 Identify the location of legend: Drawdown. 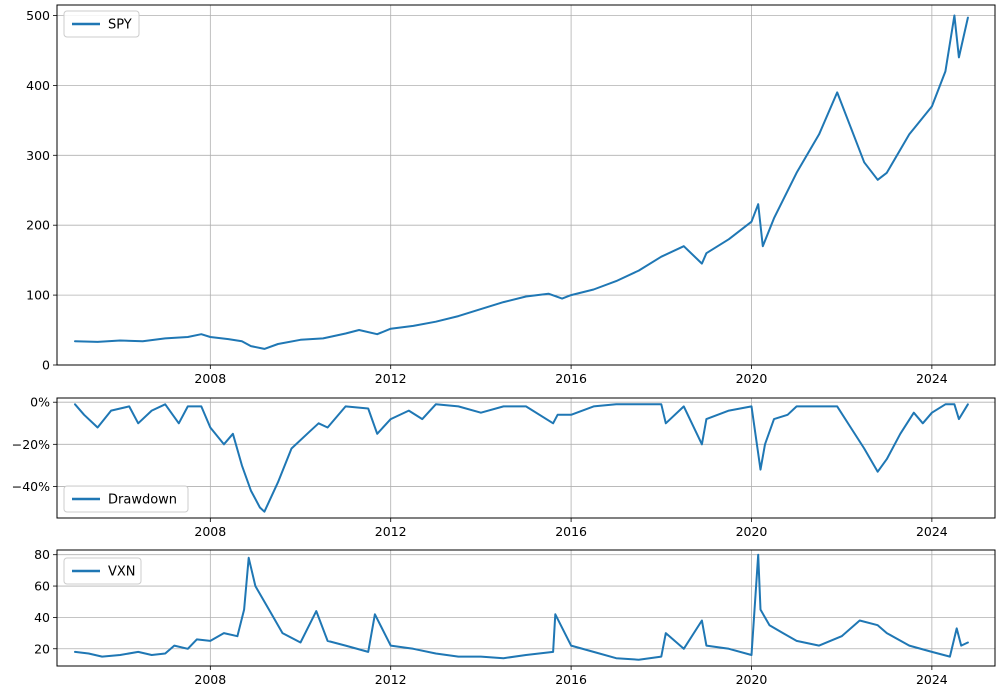
(126, 499).